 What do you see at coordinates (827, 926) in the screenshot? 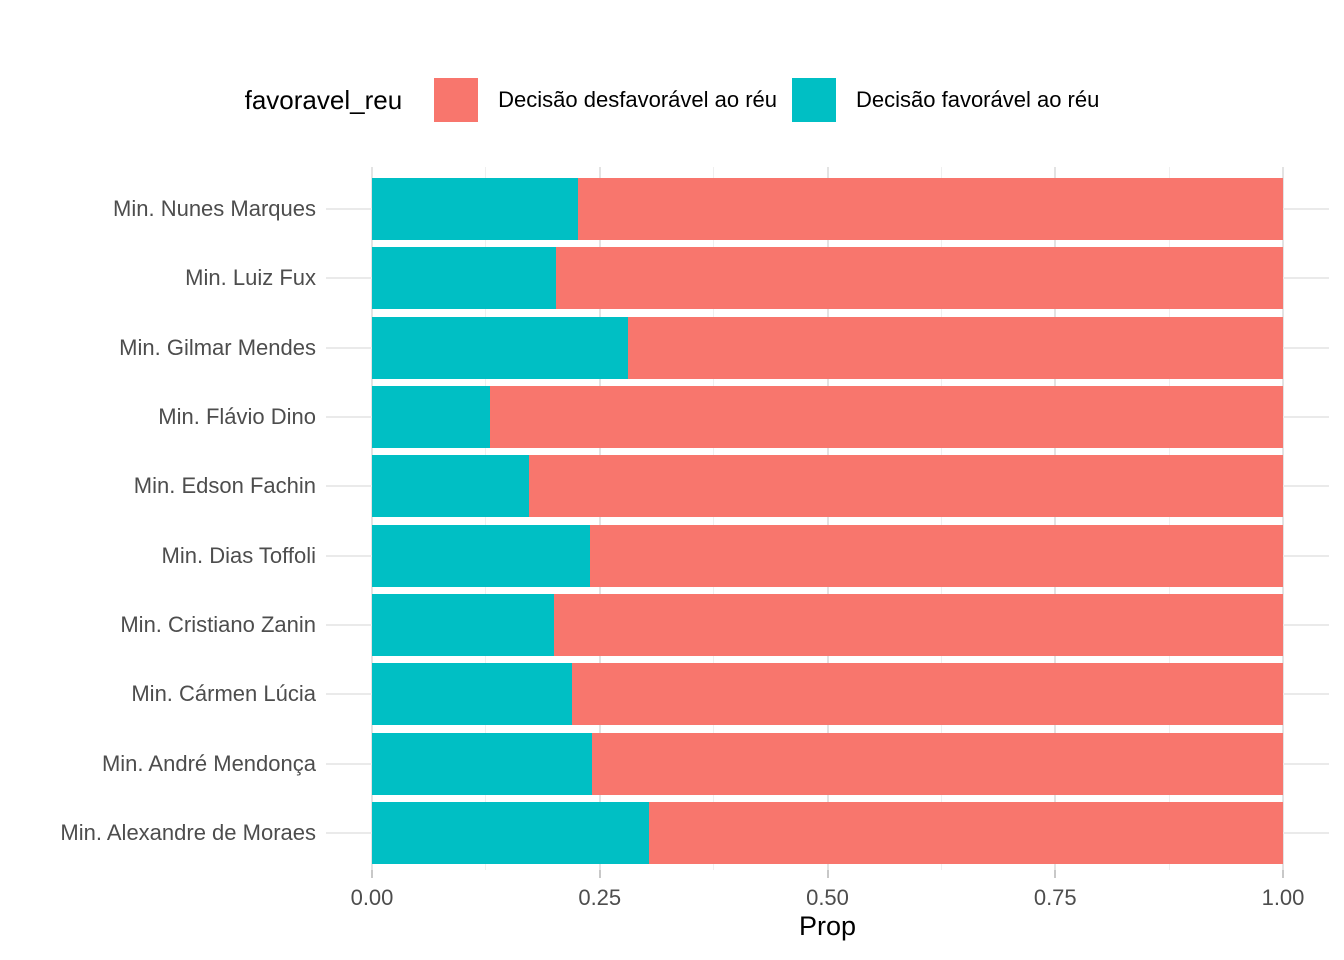
I see `x-axis-title: Prop` at bounding box center [827, 926].